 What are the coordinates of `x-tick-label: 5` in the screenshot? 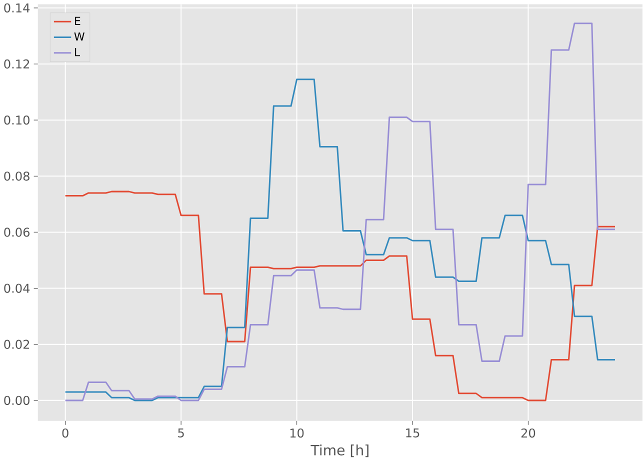 It's located at (181, 433).